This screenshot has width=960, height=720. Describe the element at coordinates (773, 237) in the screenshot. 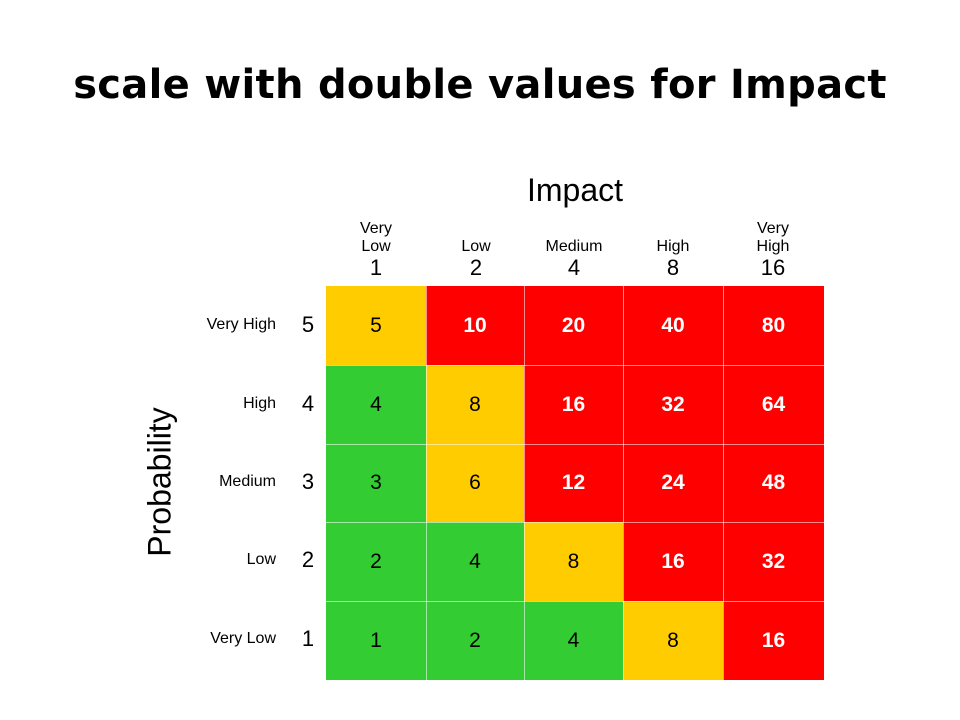

I see `column-header-label: Very High` at that location.